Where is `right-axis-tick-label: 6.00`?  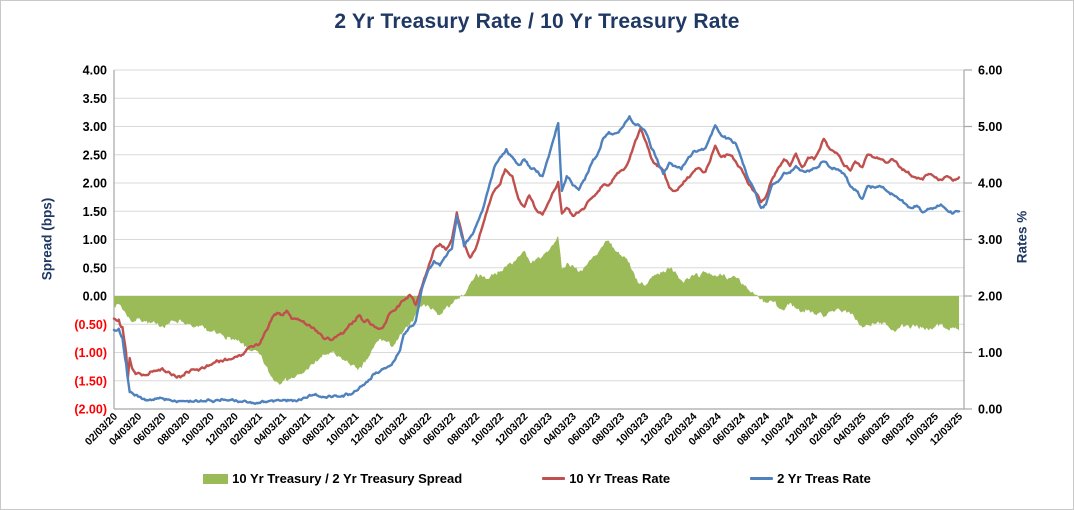
right-axis-tick-label: 6.00 is located at coordinates (990, 71).